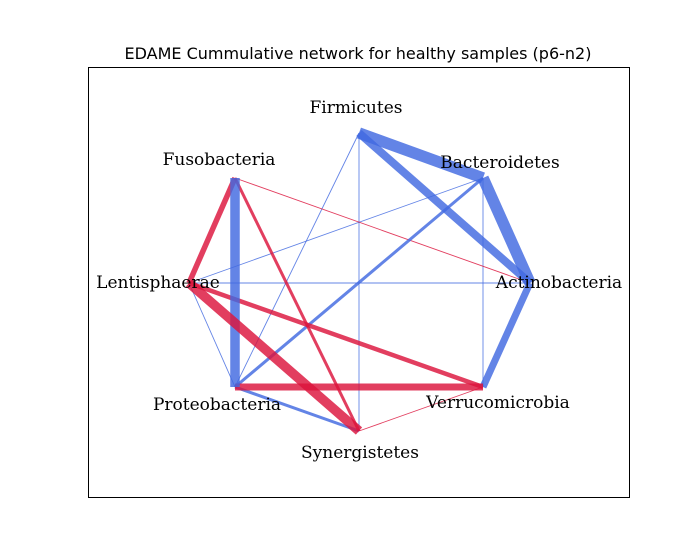  Describe the element at coordinates (421, 409) in the screenshot. I see `edge-synergistetes-verrucomicrobia` at that location.